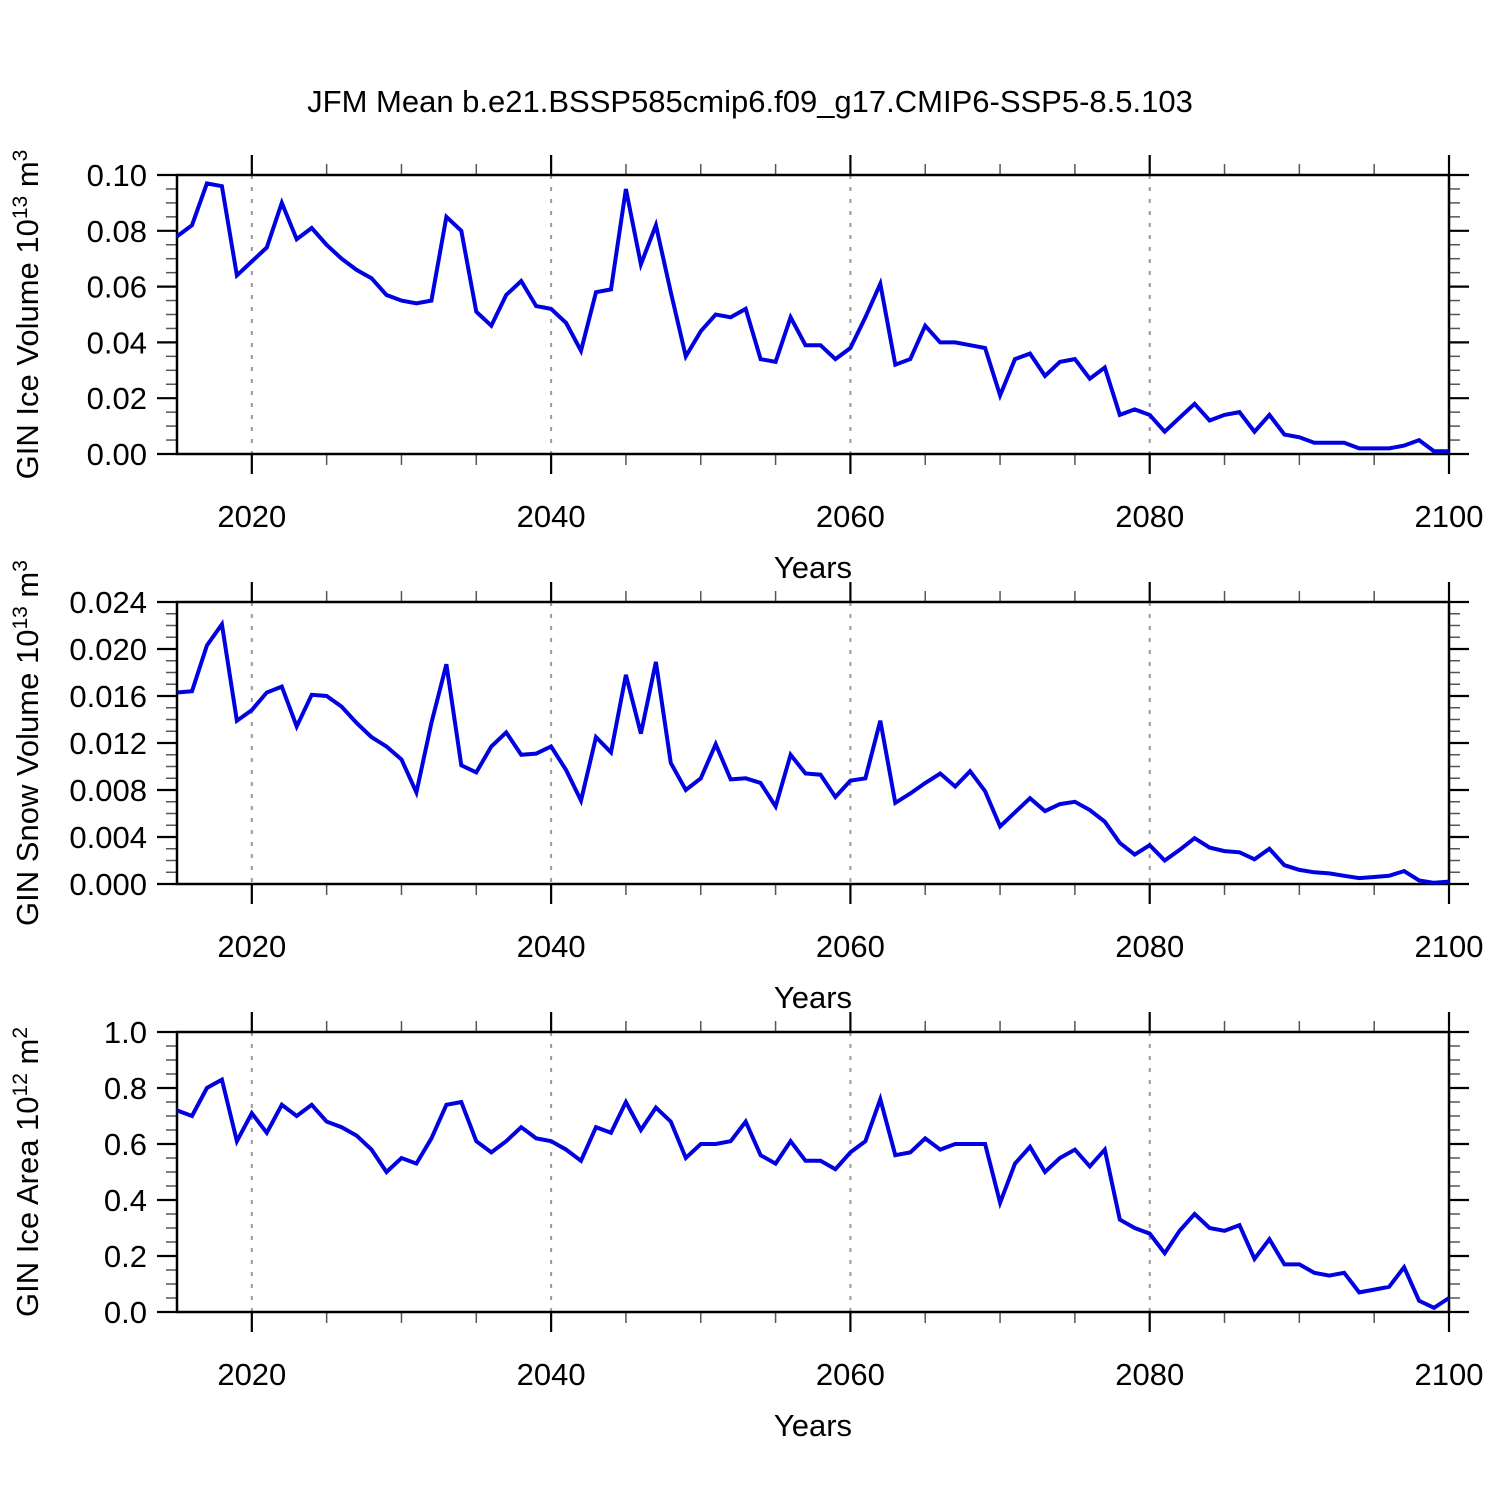  Describe the element at coordinates (108, 696) in the screenshot. I see `y-tick-label: 0.016` at that location.